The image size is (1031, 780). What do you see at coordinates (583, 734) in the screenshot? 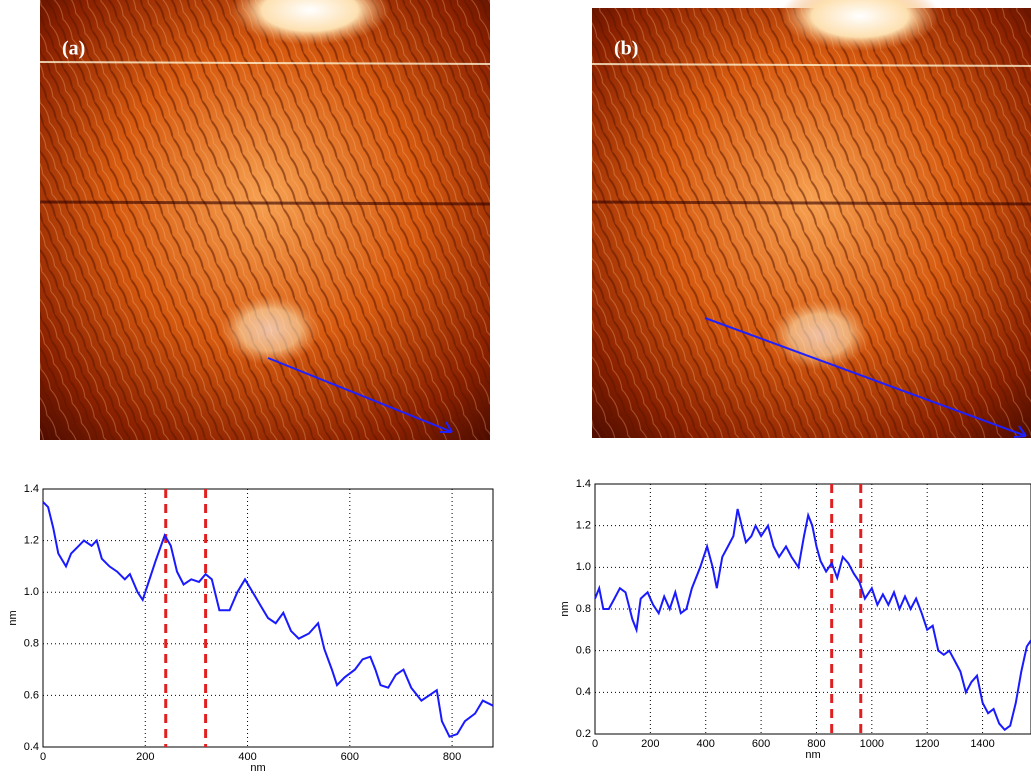
I see `y-tick-label: 0.2` at bounding box center [583, 734].